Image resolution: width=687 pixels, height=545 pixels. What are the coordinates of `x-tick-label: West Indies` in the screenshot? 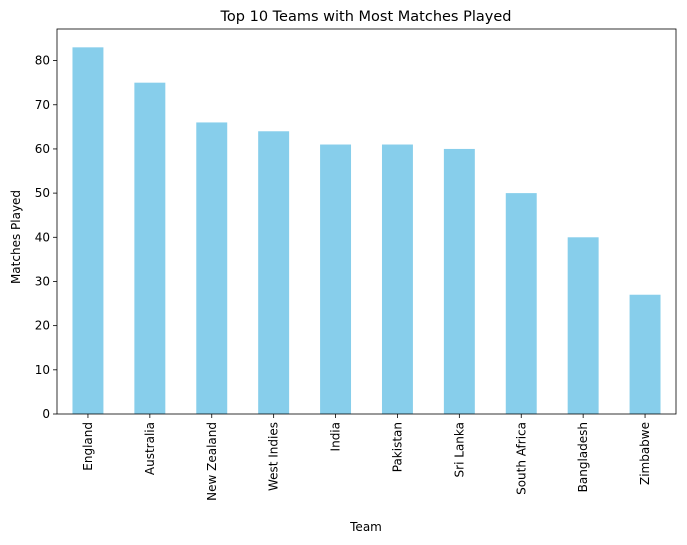 It's located at (274, 456).